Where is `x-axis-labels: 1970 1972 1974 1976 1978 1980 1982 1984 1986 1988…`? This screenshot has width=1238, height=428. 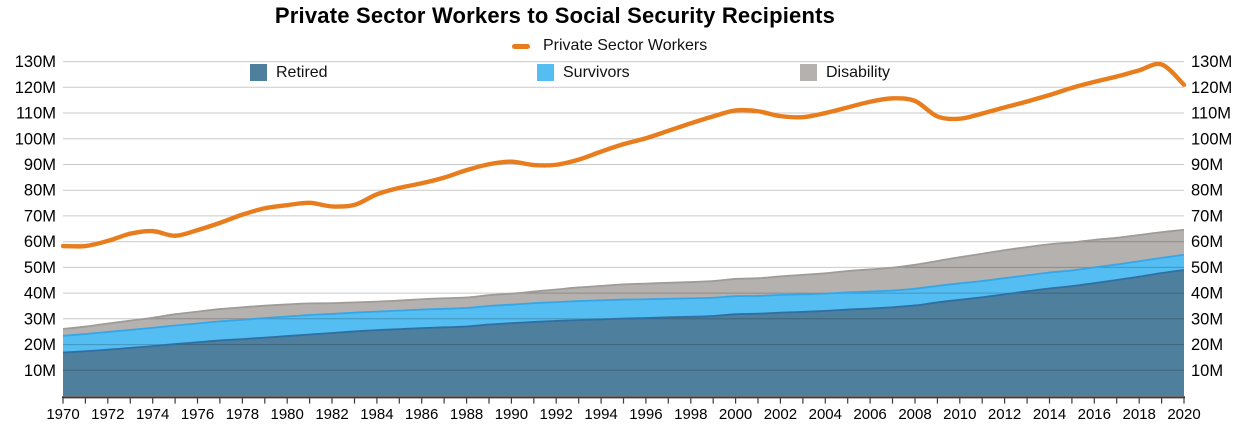
x-axis-labels: 1970 1972 1974 1976 1978 1980 1982 1984 1986 1988… is located at coordinates (623, 414).